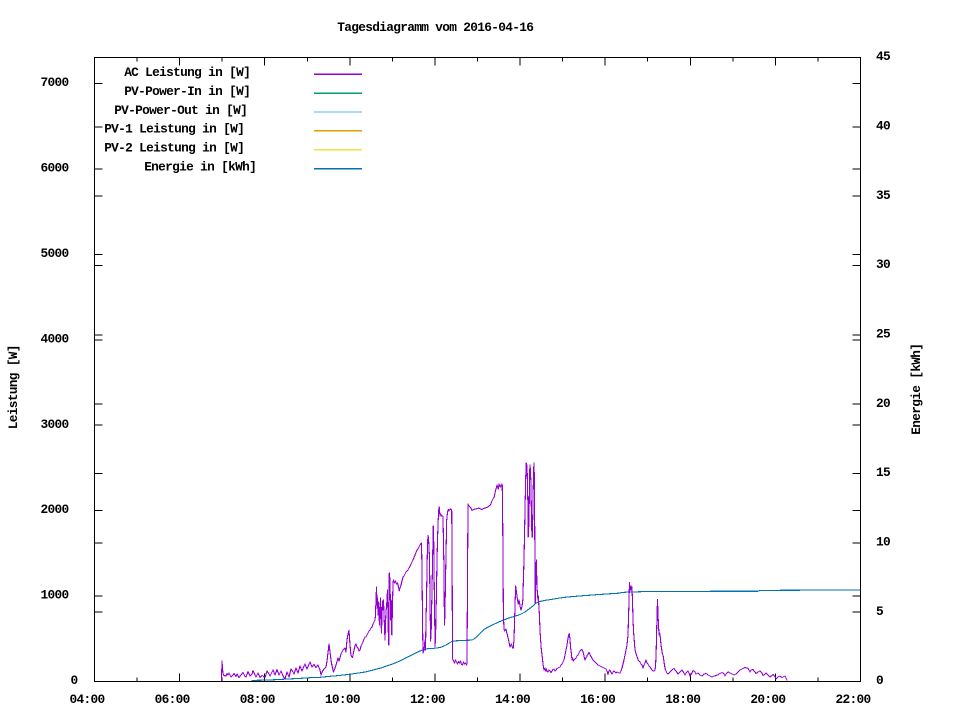  What do you see at coordinates (55, 424) in the screenshot?
I see `svg-text: 3000` at bounding box center [55, 424].